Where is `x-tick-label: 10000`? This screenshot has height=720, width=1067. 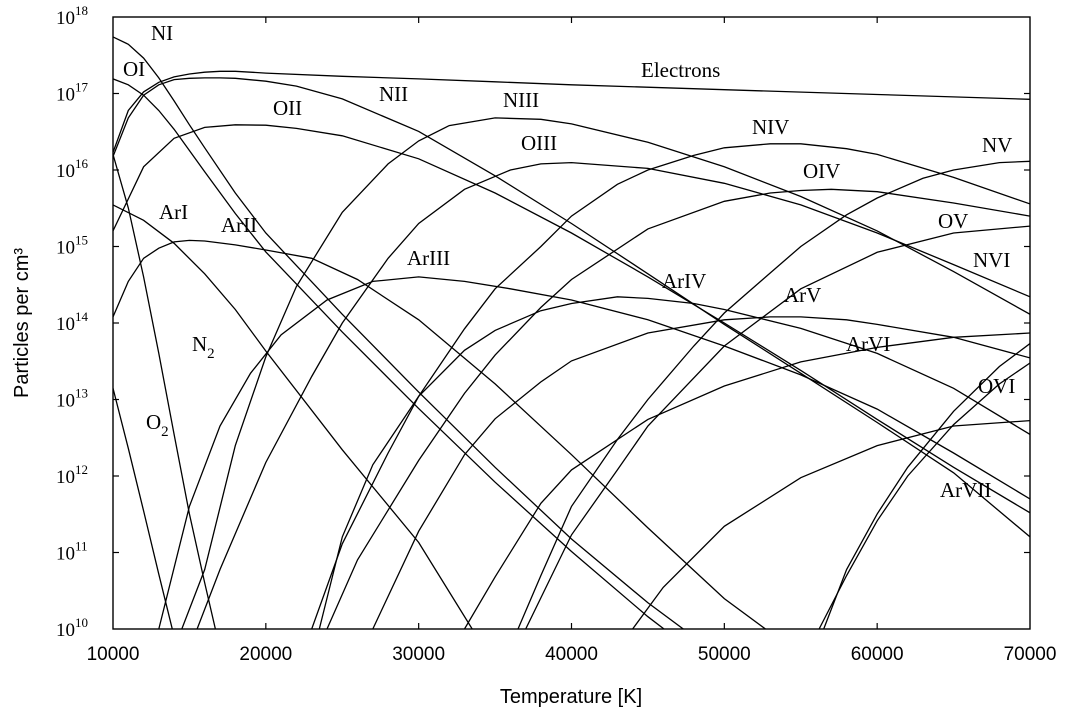 x-tick-label: 10000 is located at coordinates (113, 654).